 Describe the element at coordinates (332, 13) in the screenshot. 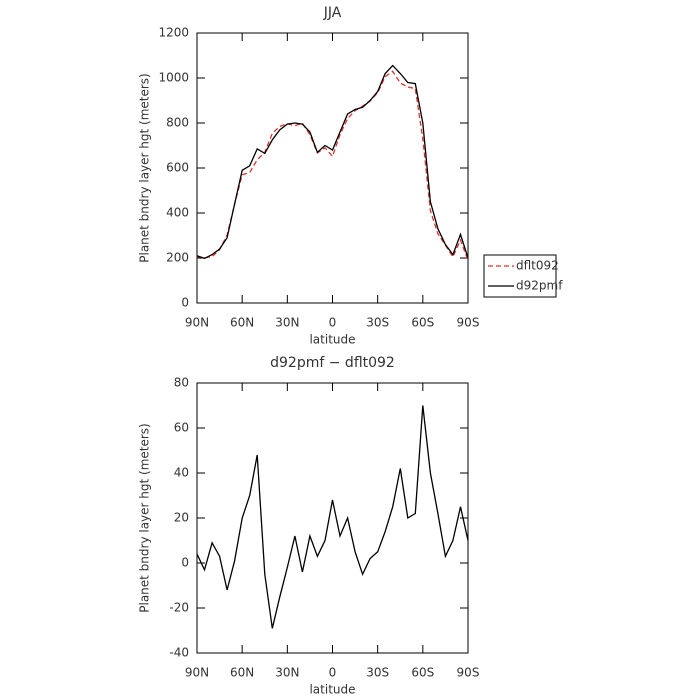

I see `chart-title: JJA` at that location.